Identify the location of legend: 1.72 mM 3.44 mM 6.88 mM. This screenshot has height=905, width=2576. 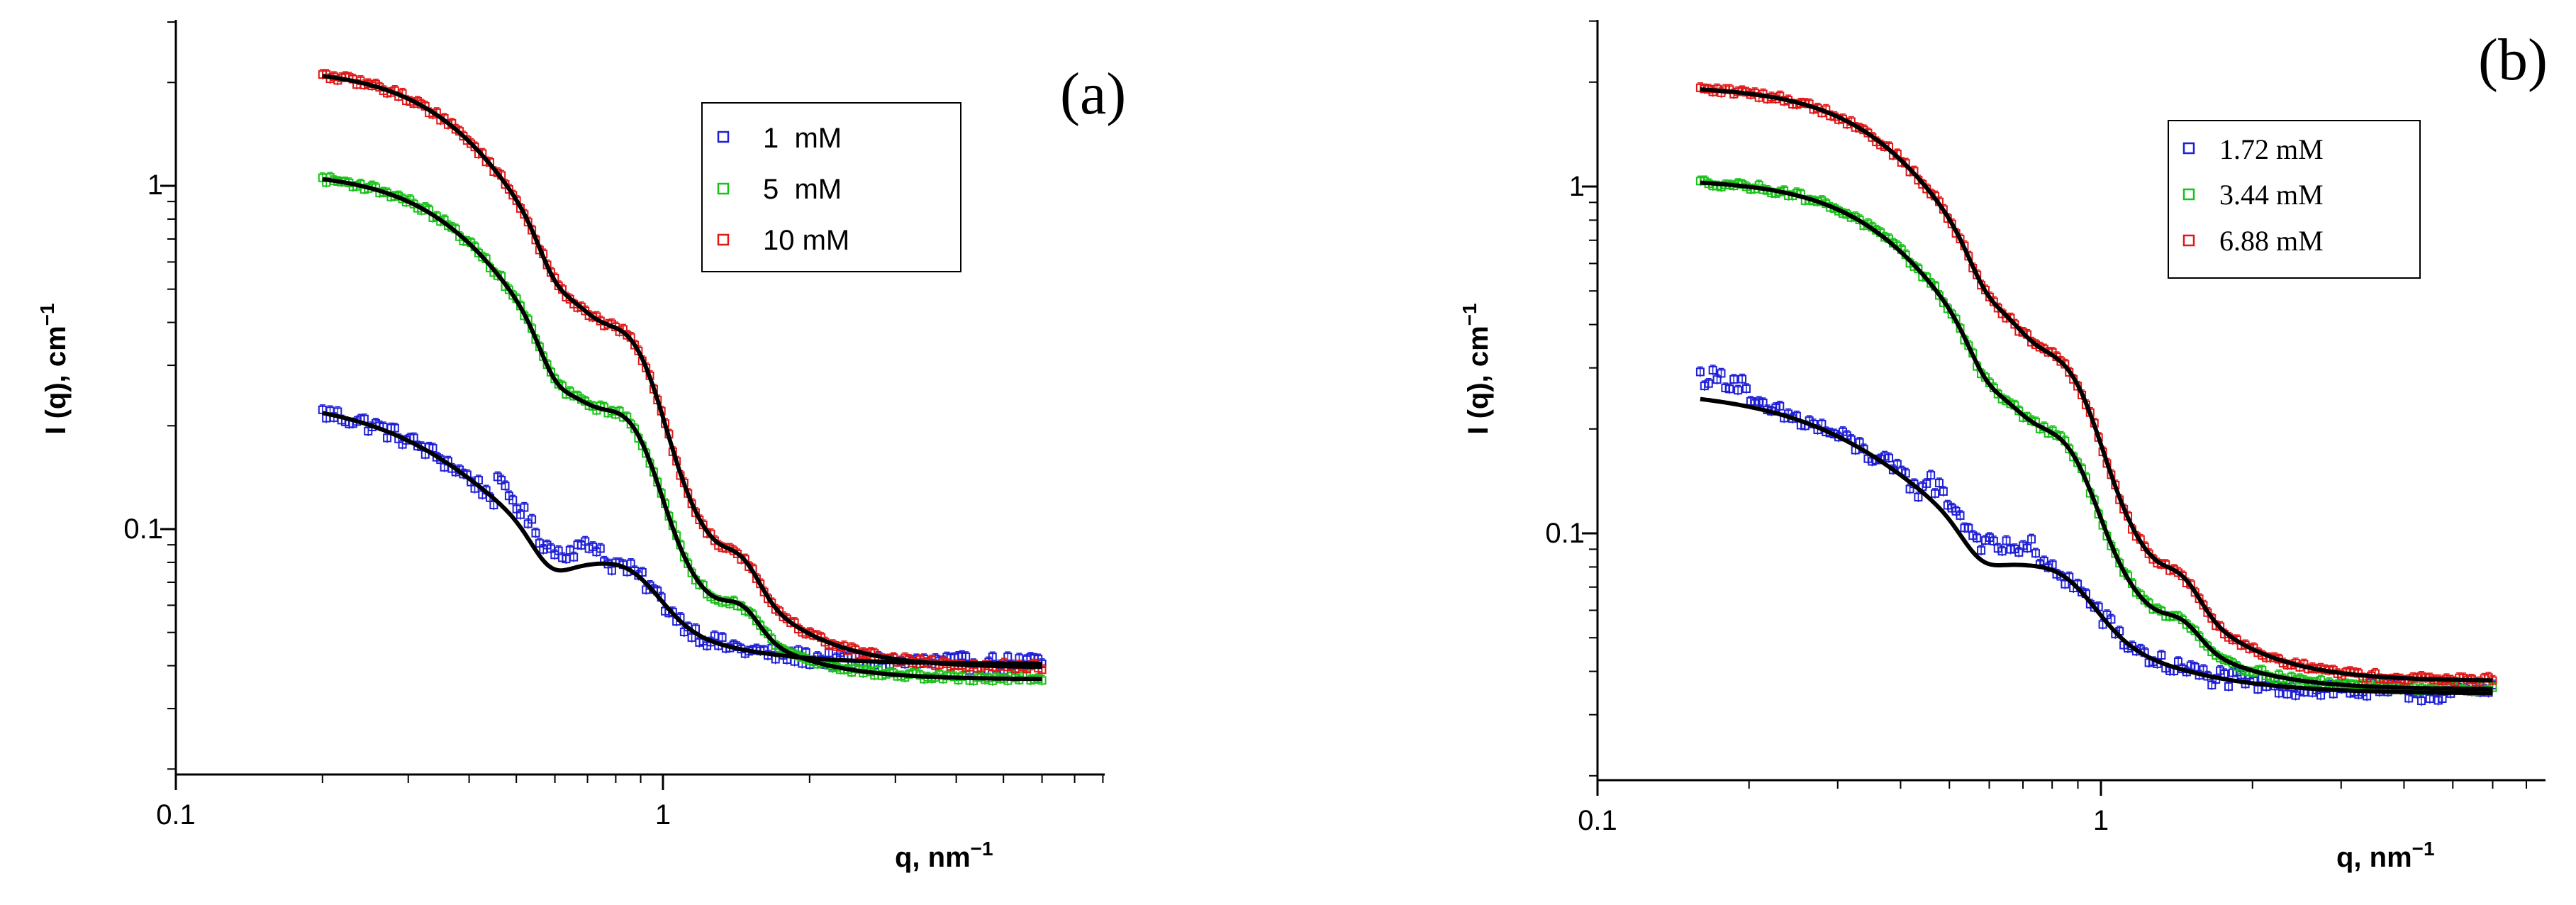
(2294, 199).